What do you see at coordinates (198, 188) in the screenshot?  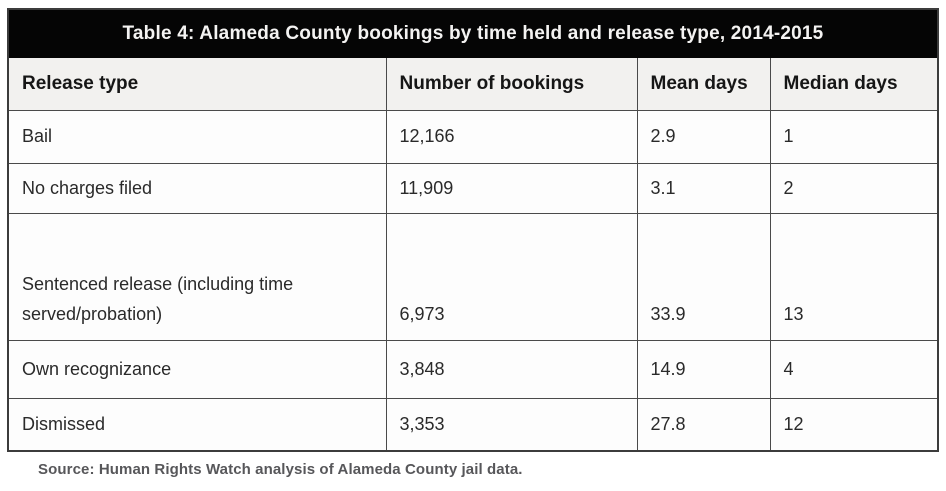 I see `cell-release-type: No charges filed` at bounding box center [198, 188].